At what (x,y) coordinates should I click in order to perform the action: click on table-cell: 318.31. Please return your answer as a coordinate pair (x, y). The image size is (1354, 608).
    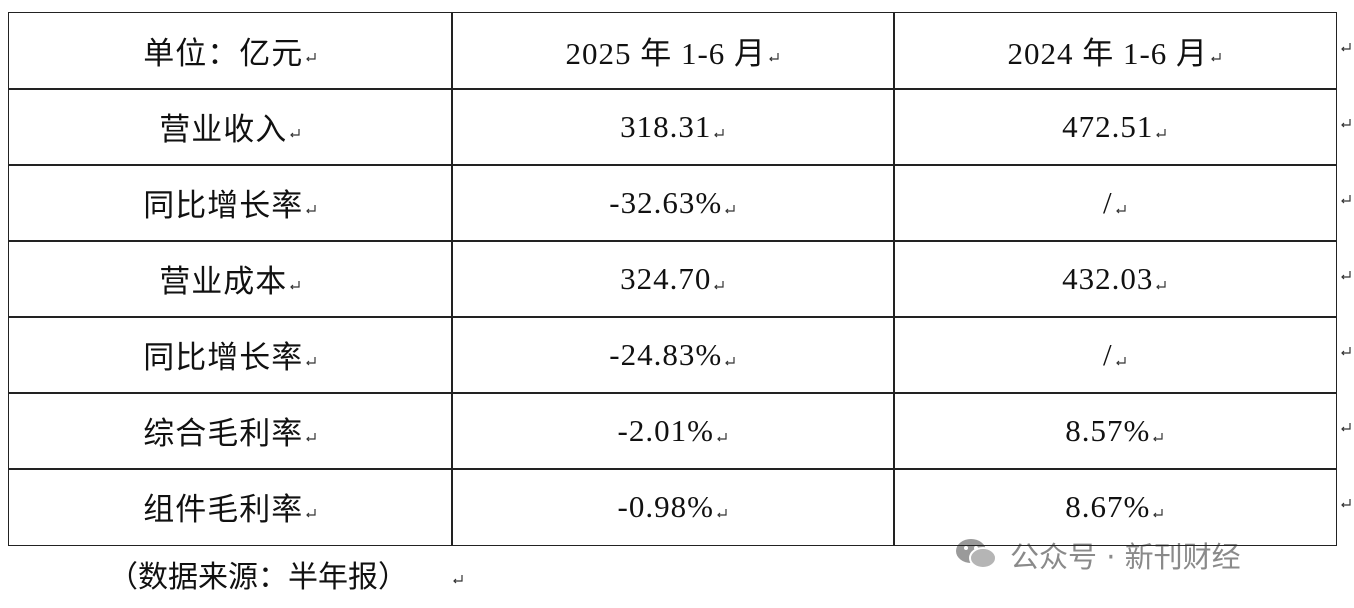
    Looking at the image, I should click on (673, 127).